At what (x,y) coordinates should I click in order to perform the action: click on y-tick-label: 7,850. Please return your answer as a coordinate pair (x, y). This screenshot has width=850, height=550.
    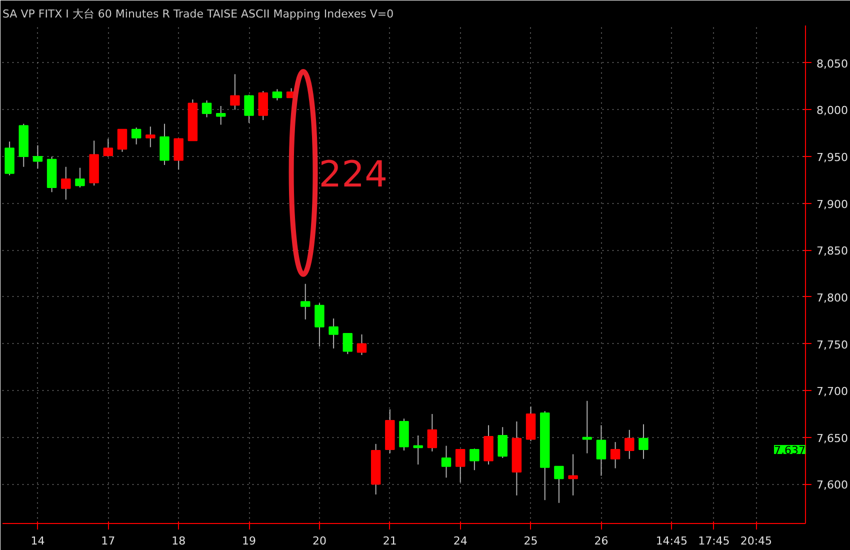
    Looking at the image, I should click on (832, 251).